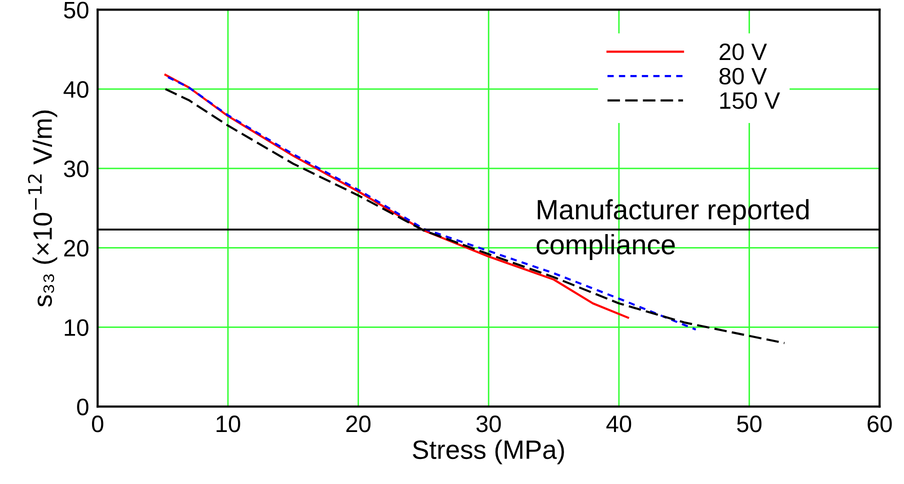  I want to click on x-tick-label: 60, so click(880, 424).